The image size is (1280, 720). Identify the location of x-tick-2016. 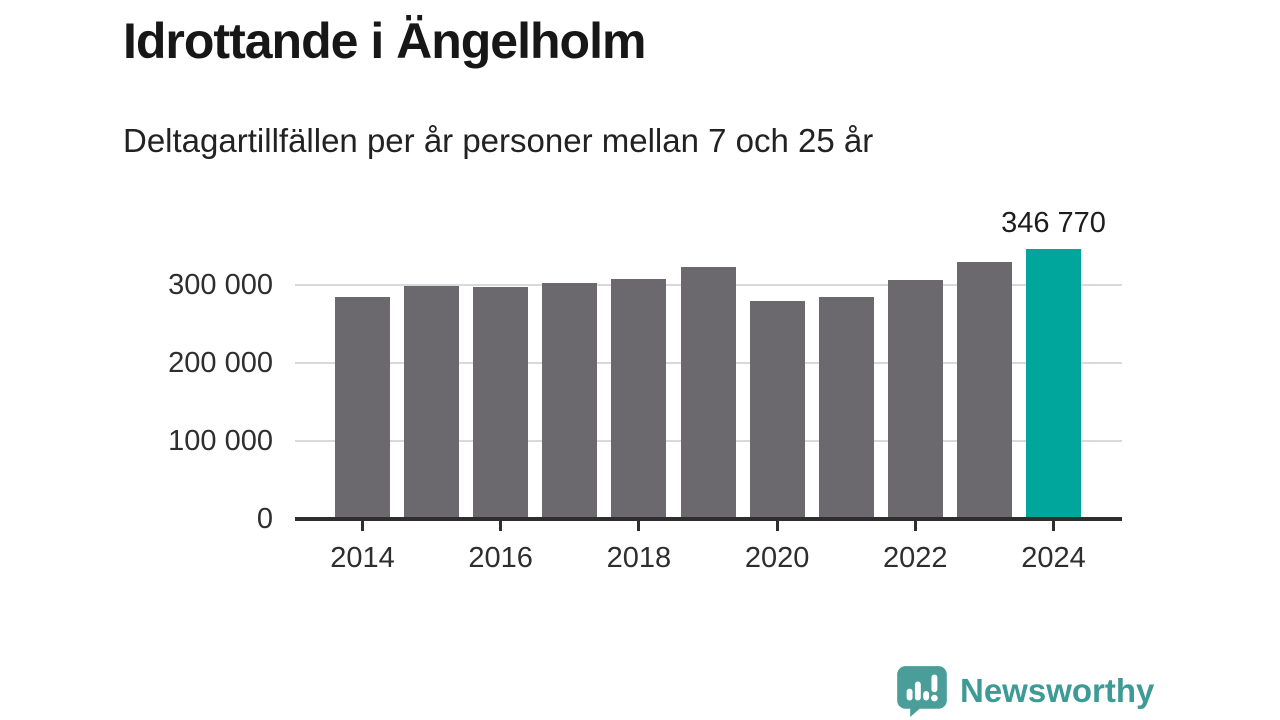
(501, 526).